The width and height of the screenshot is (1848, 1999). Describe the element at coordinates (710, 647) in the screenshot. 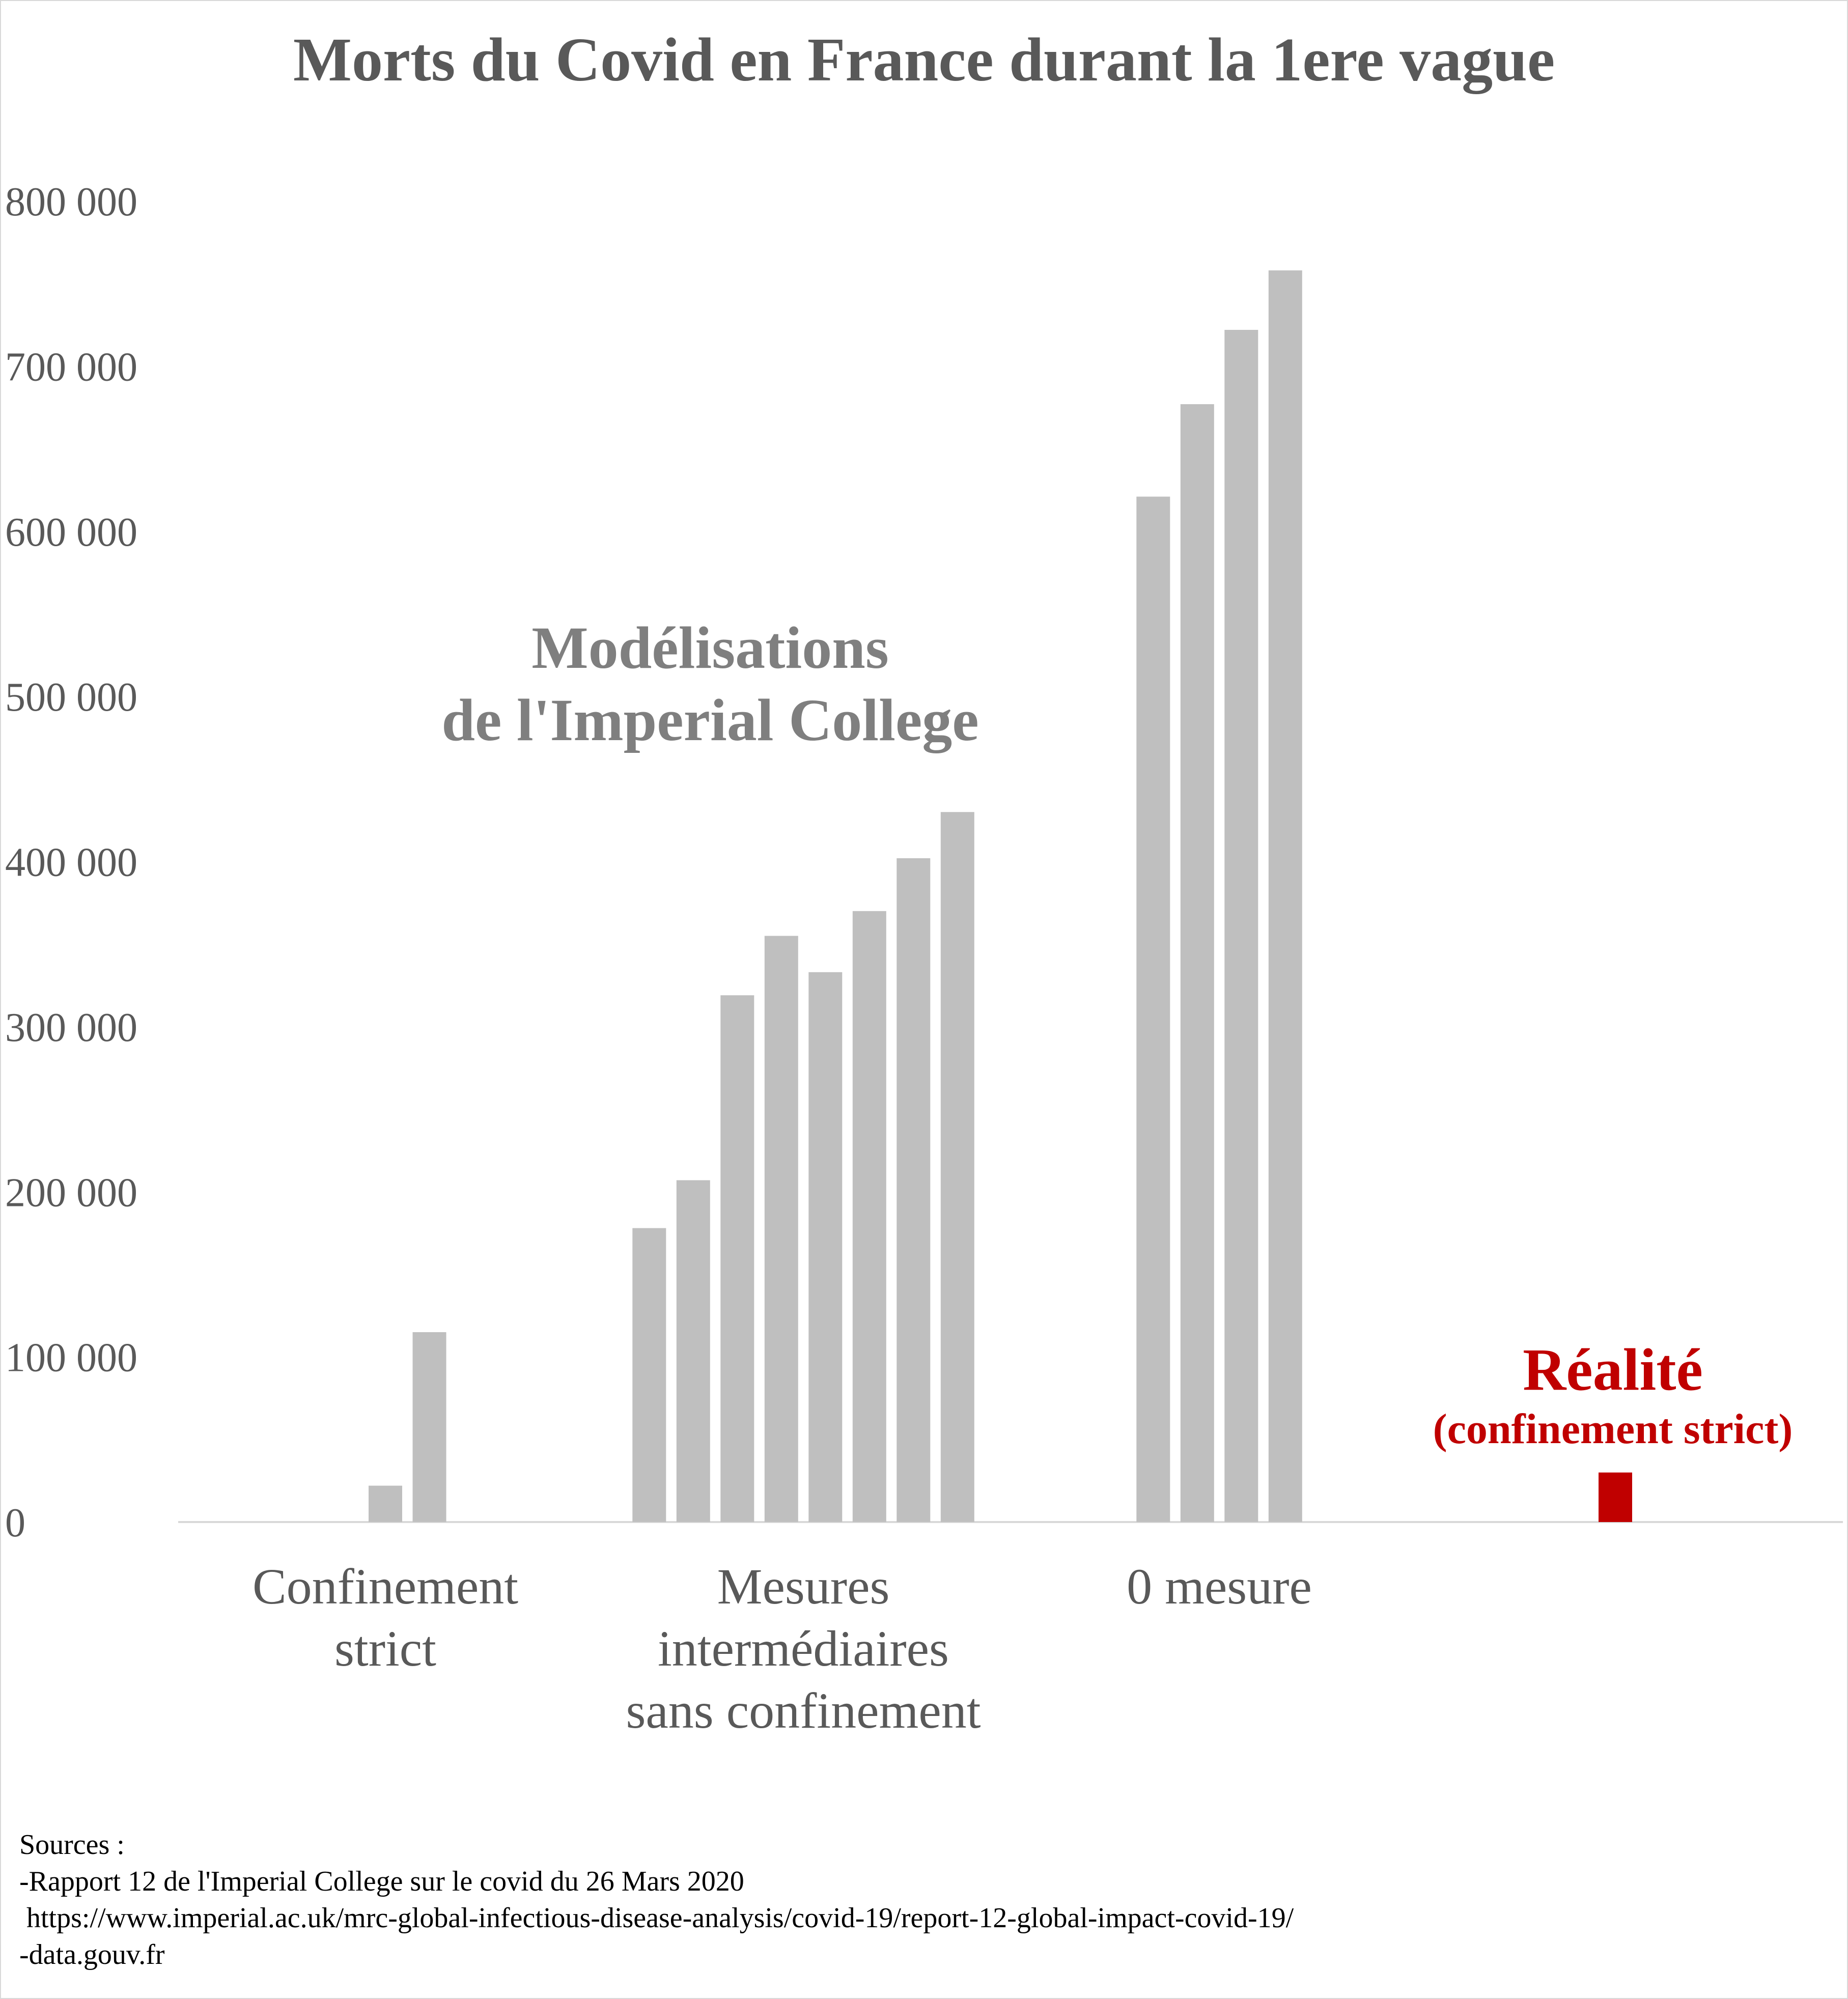

I see `annotation-model: Modélisations` at that location.